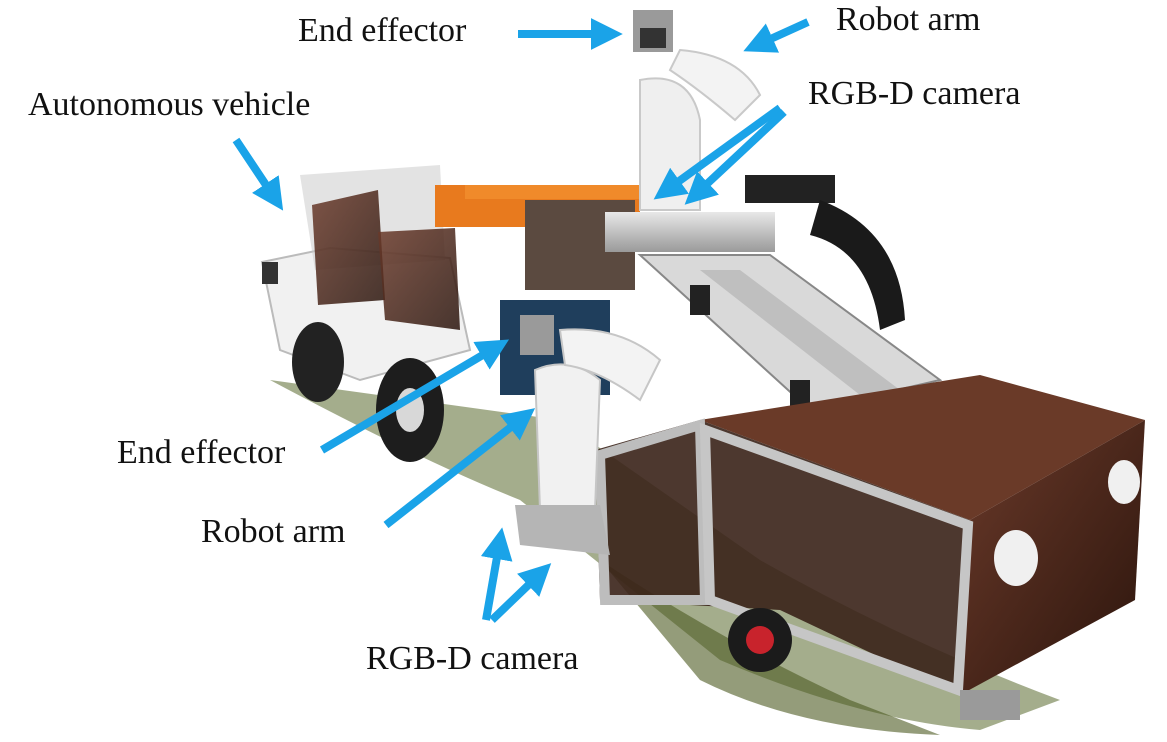 The image size is (1167, 742). Describe the element at coordinates (459, 468) in the screenshot. I see `arrow-robot-arm-mid` at that location.